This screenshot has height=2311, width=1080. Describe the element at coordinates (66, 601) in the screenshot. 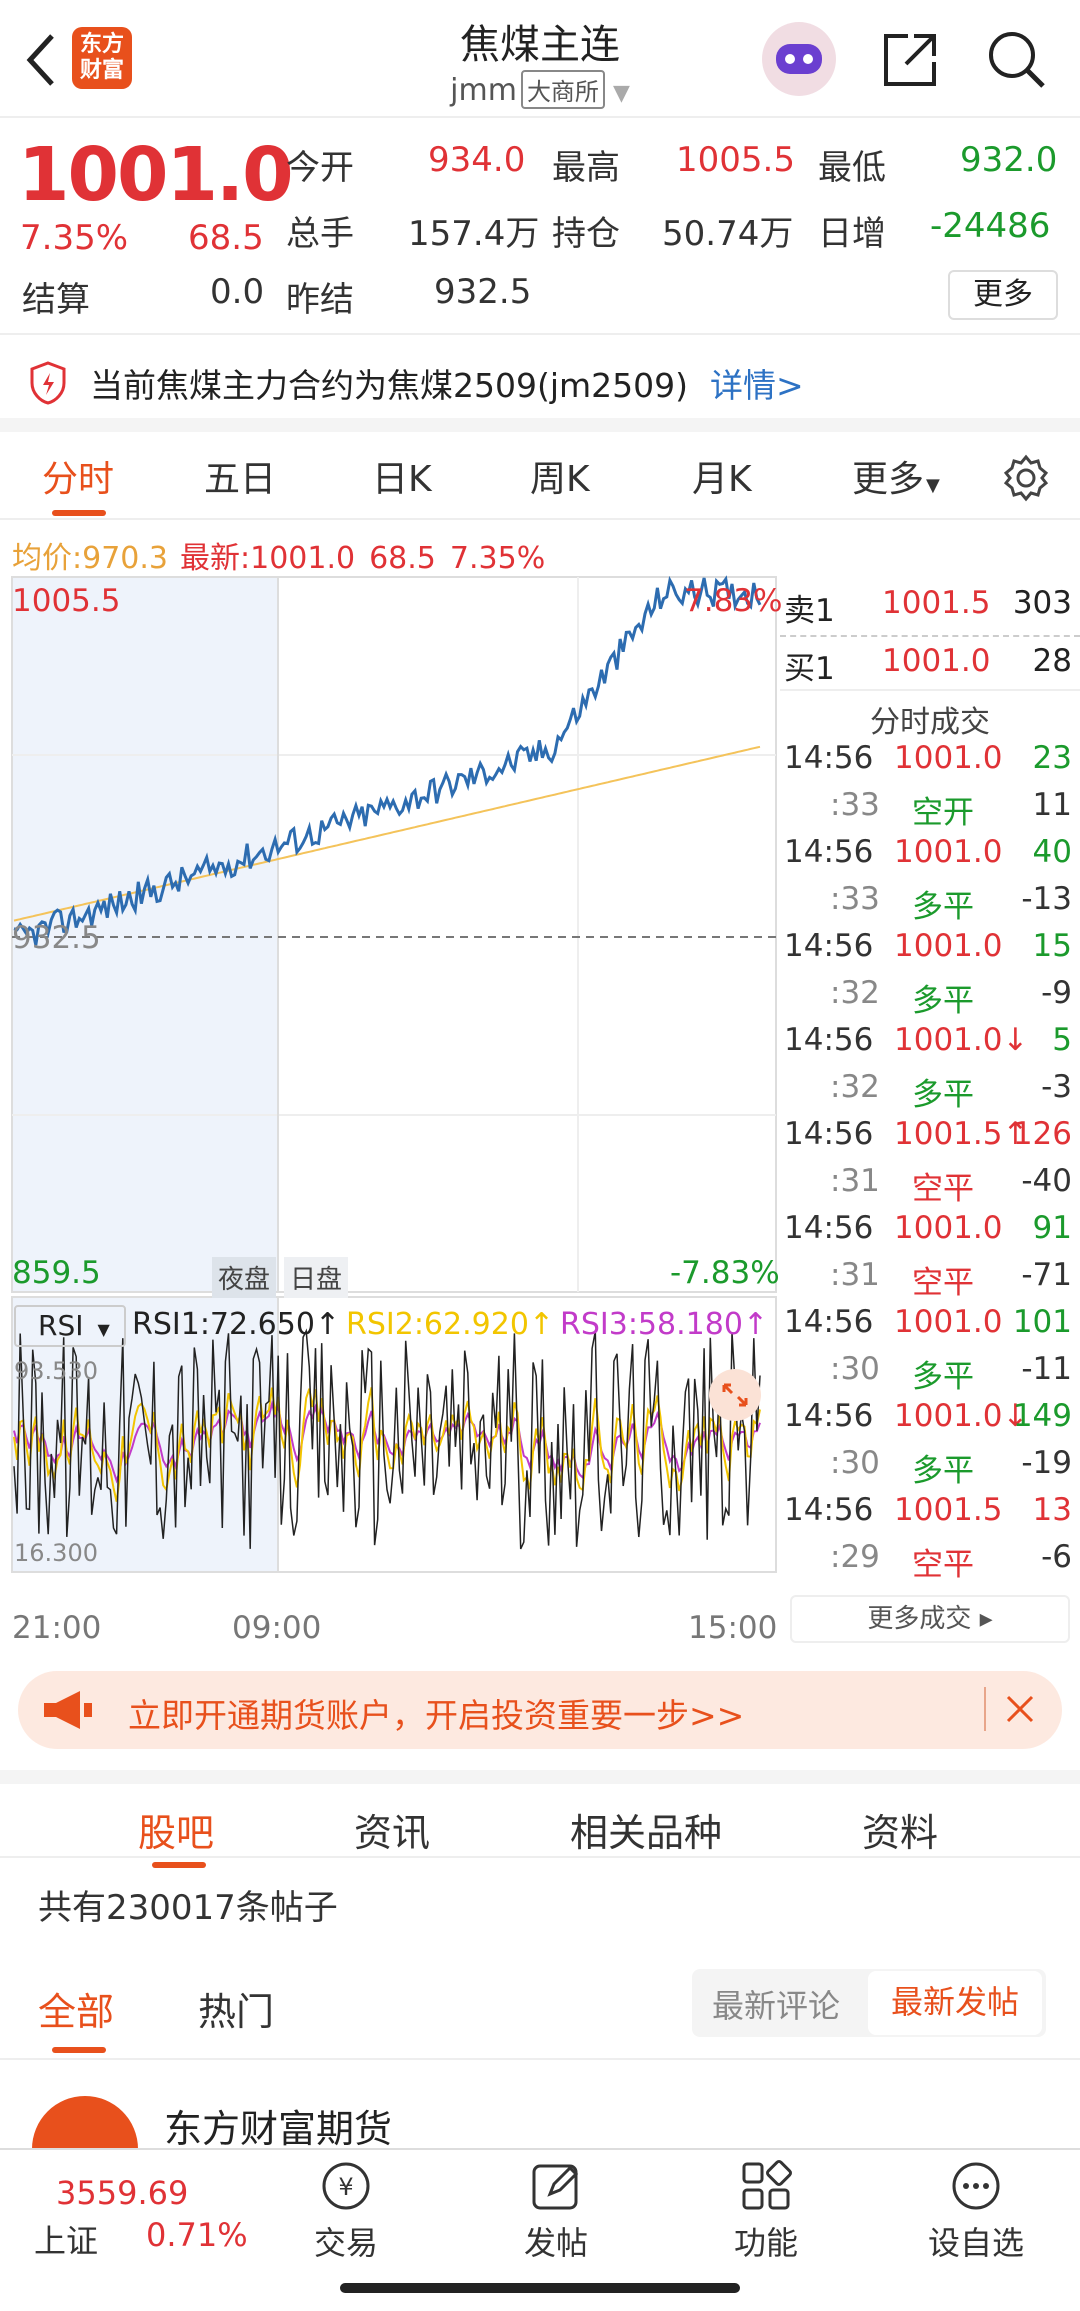

I see `chart-top-price: 1005.5` at that location.